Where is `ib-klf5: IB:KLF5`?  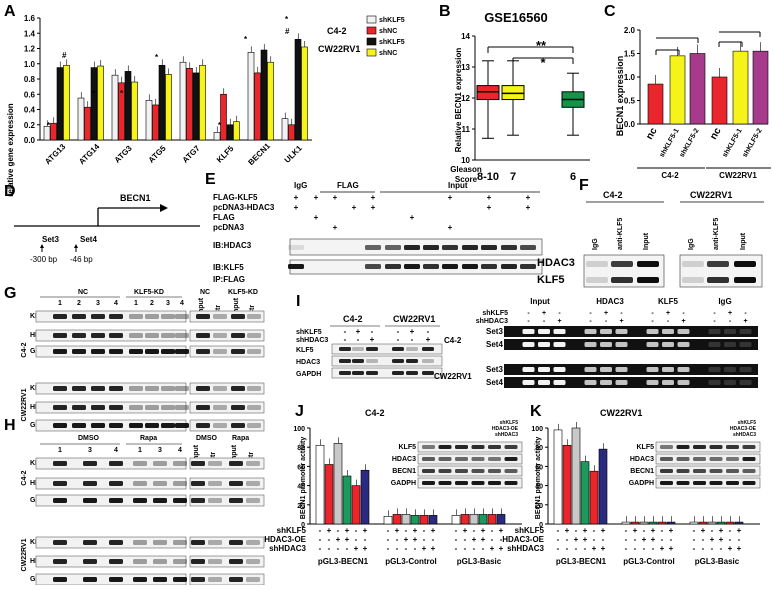
ib-klf5: IB:KLF5 is located at coordinates (228, 267).